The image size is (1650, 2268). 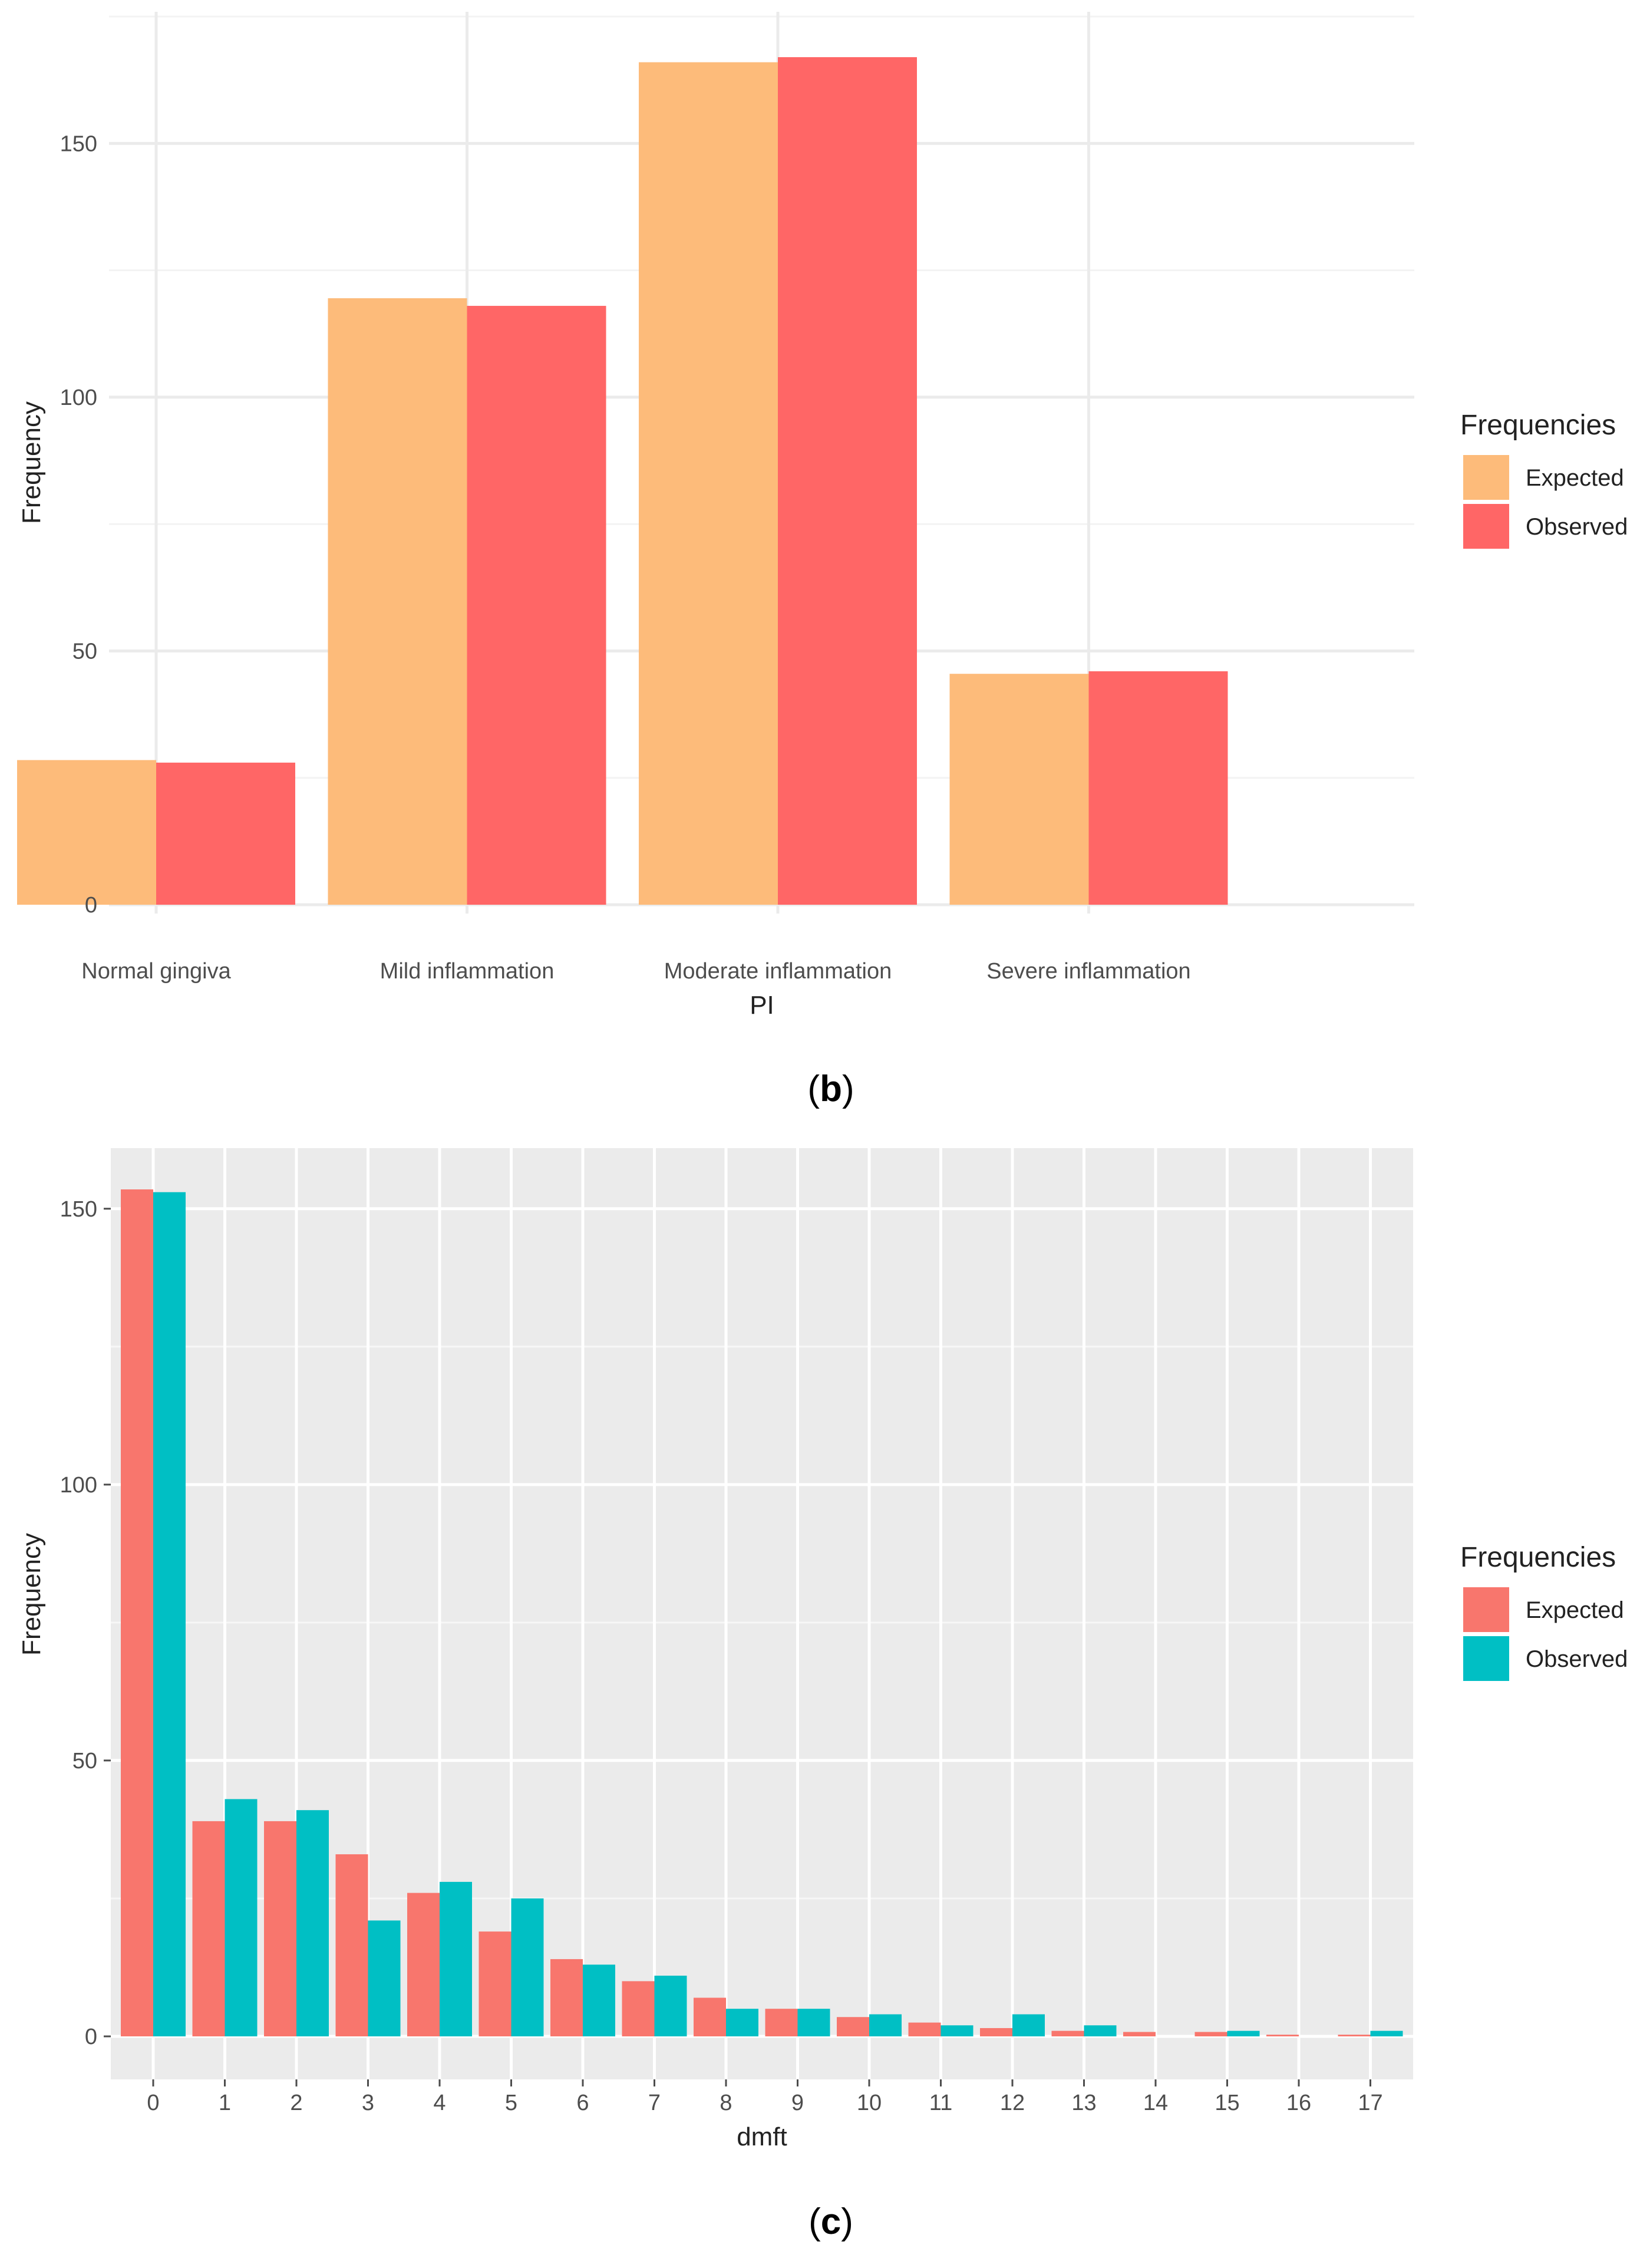 What do you see at coordinates (368, 2103) in the screenshot?
I see `x-tick-label: 3` at bounding box center [368, 2103].